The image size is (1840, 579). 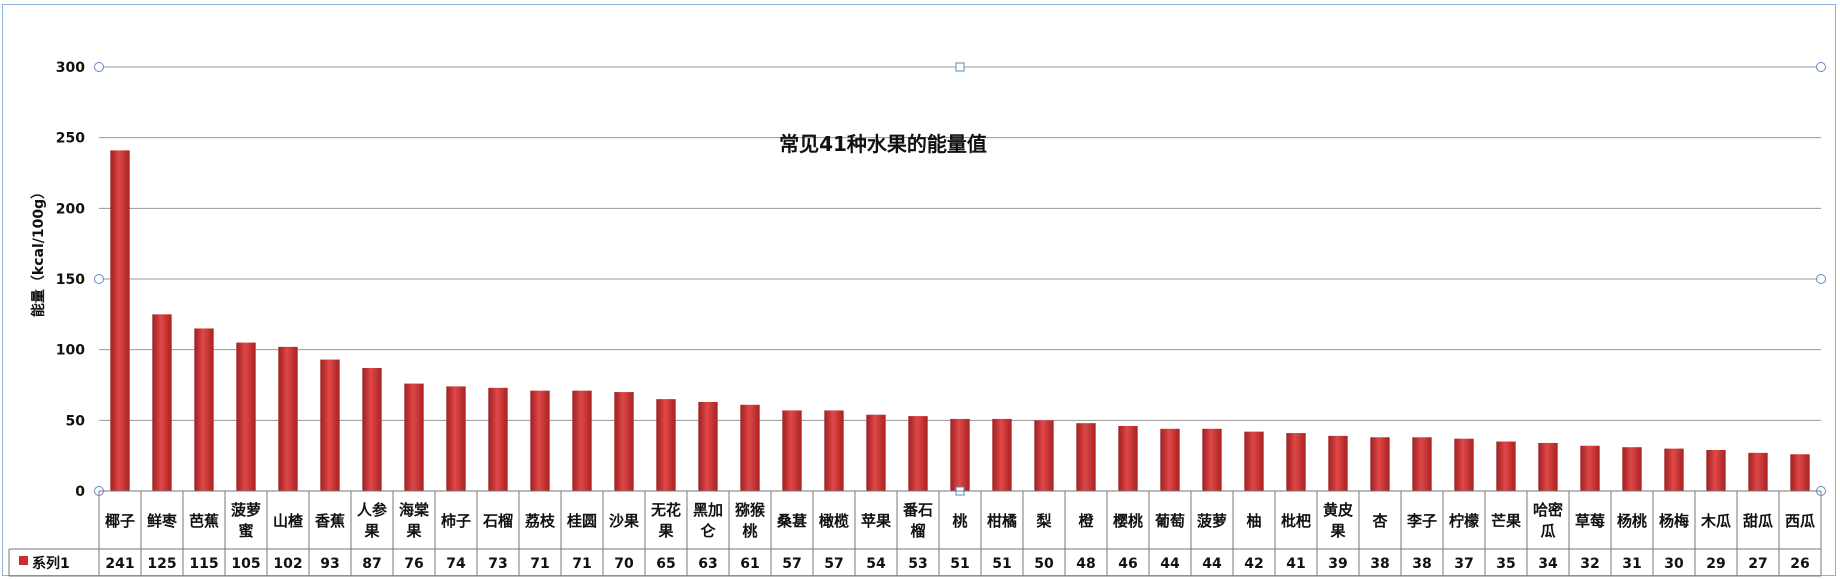 I want to click on data-label: 32, so click(x=1589, y=564).